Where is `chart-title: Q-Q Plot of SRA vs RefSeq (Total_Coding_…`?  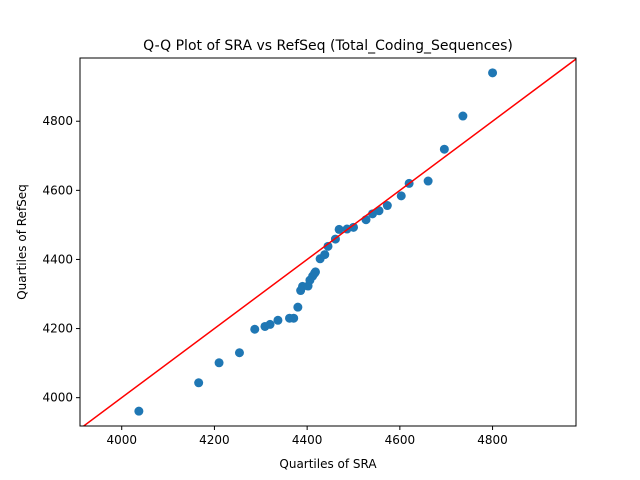 chart-title: Q-Q Plot of SRA vs RefSeq (Total_Coding_… is located at coordinates (328, 46).